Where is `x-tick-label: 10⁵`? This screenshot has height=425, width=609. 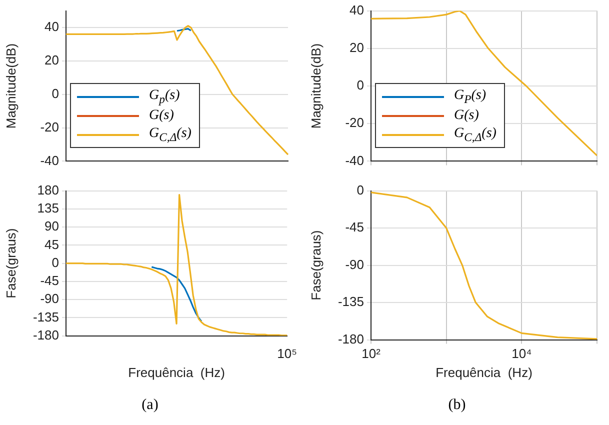
x-tick-label: 10⁵ is located at coordinates (287, 354).